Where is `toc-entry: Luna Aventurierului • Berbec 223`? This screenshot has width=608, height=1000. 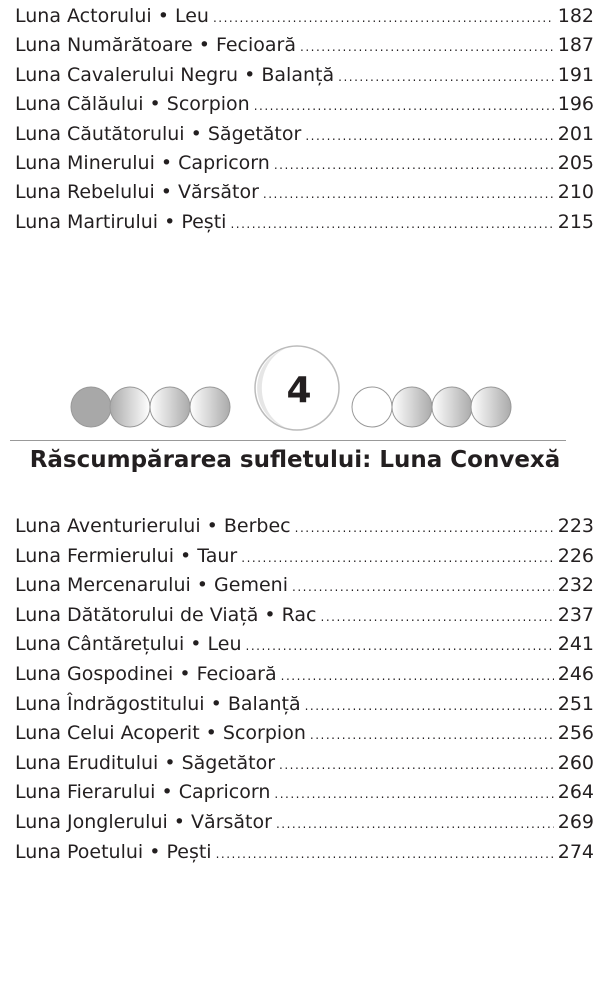
toc-entry: Luna Aventurierului • Berbec 223 is located at coordinates (304, 530).